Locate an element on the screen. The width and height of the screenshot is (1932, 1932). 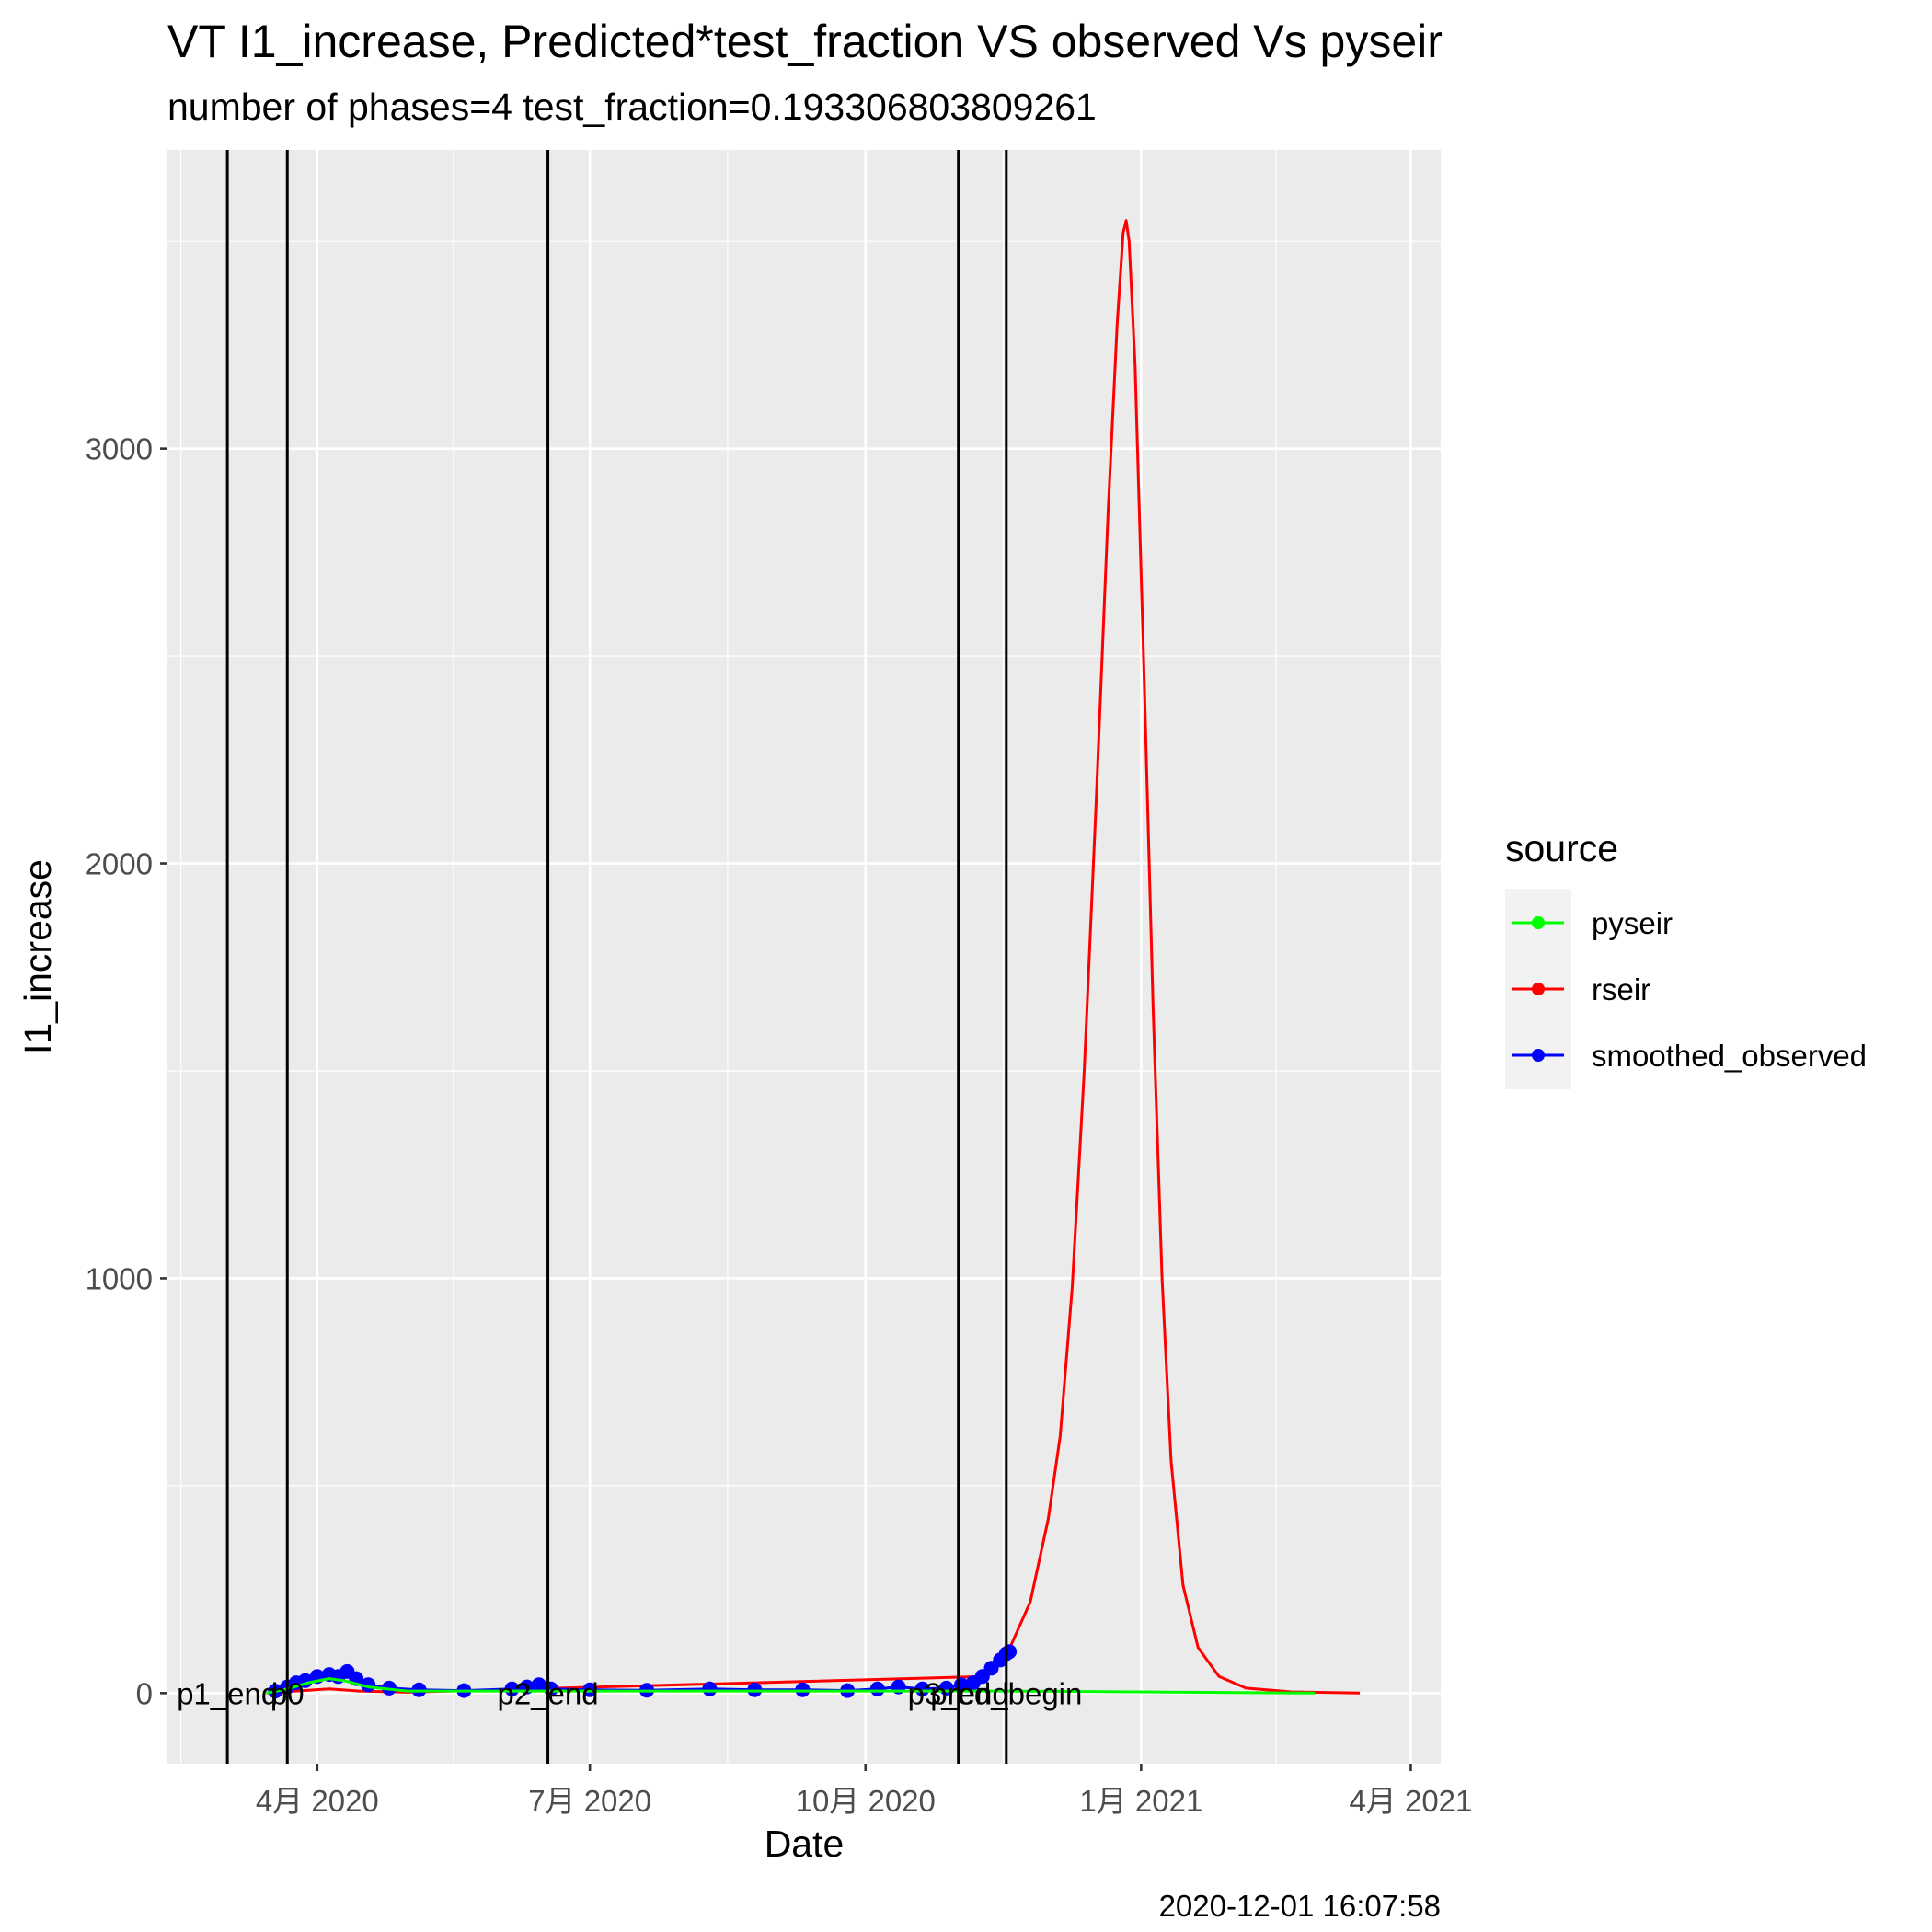
chart-caption: 2020-12-01 16:07:58 is located at coordinates (1300, 1906).